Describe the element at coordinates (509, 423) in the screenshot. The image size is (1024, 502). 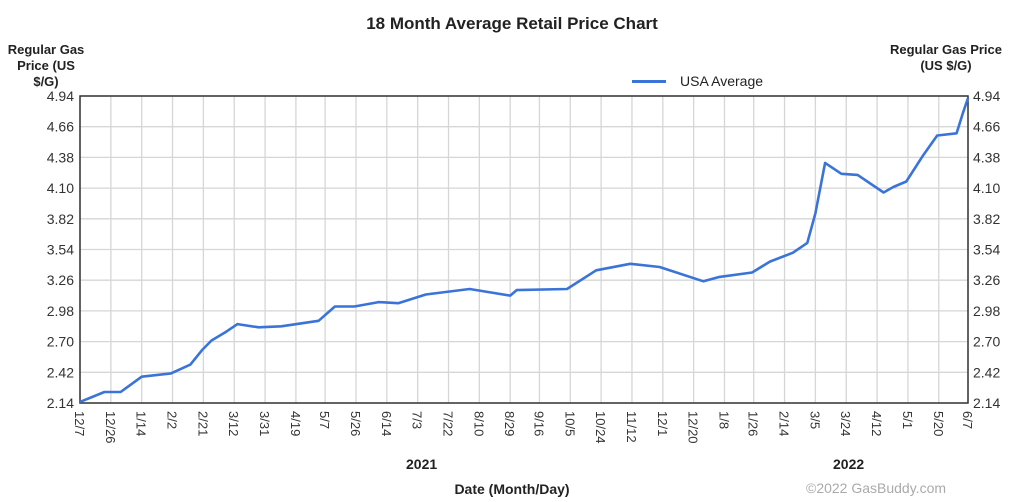
I see `x-tick-label: 8/29` at that location.